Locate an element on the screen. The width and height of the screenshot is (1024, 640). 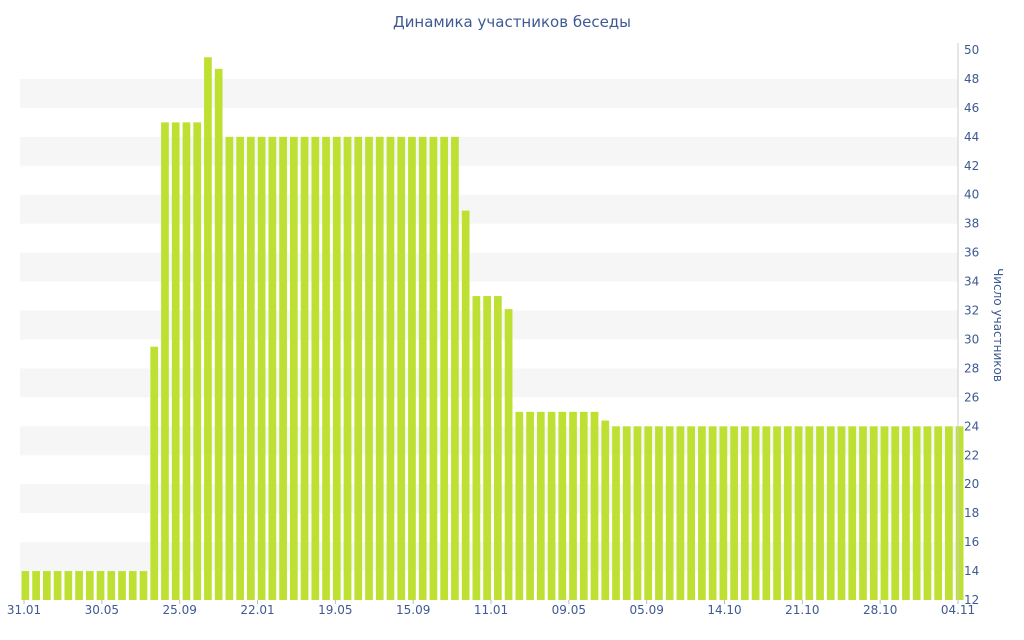
chart-title: Динамика участников беседы is located at coordinates (512, 22).